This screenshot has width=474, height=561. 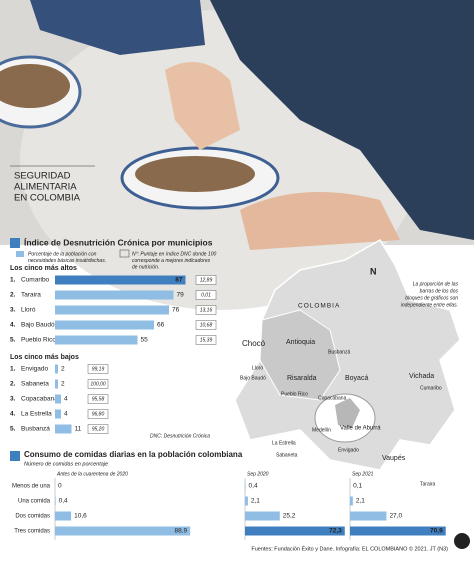 I want to click on map-label: Boyacá, so click(x=356, y=378).